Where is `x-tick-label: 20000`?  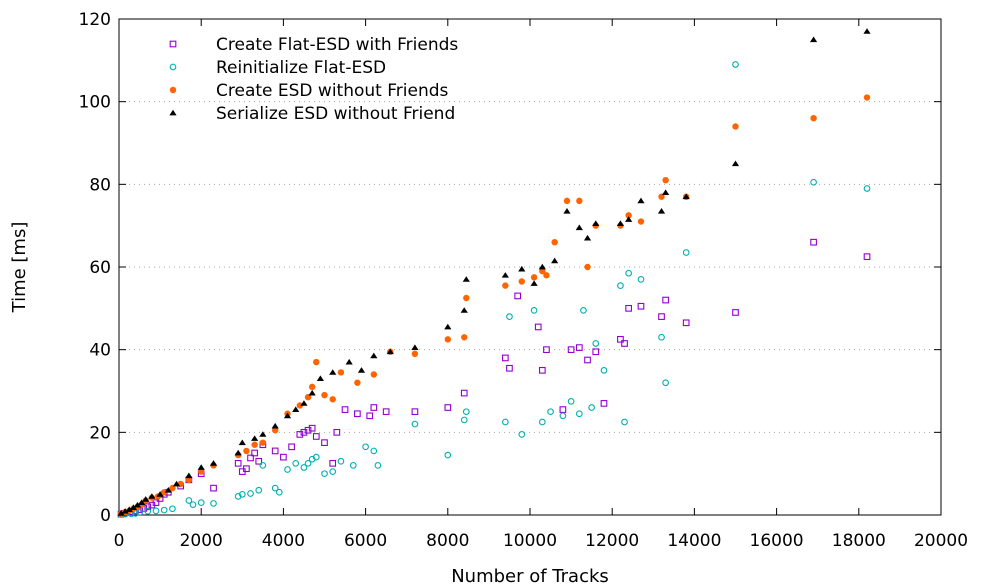 x-tick-label: 20000 is located at coordinates (941, 541).